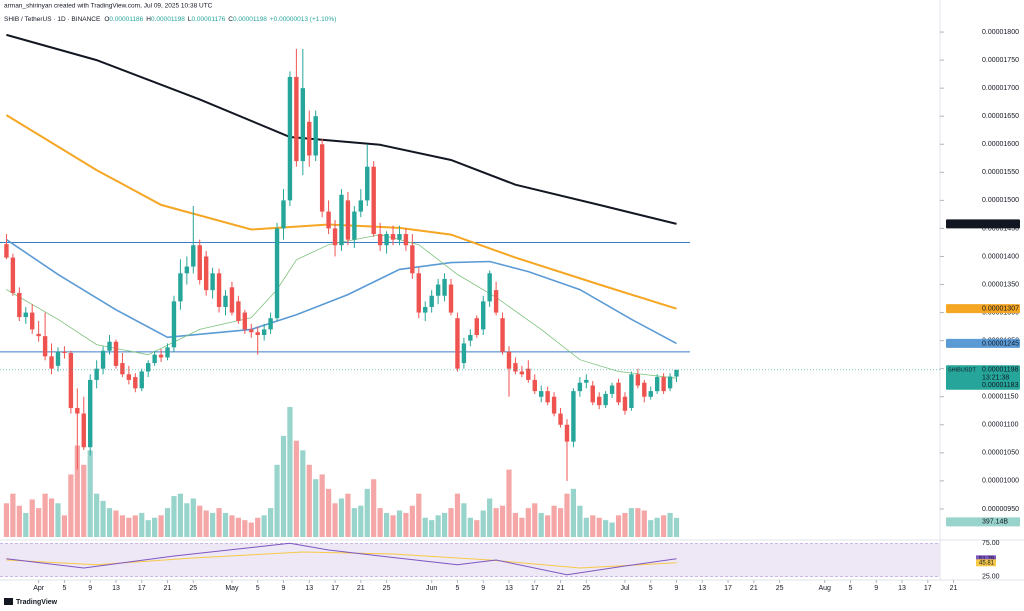 This screenshot has height=611, width=1024. I want to click on price-label: 0.00001307, so click(1000, 308).